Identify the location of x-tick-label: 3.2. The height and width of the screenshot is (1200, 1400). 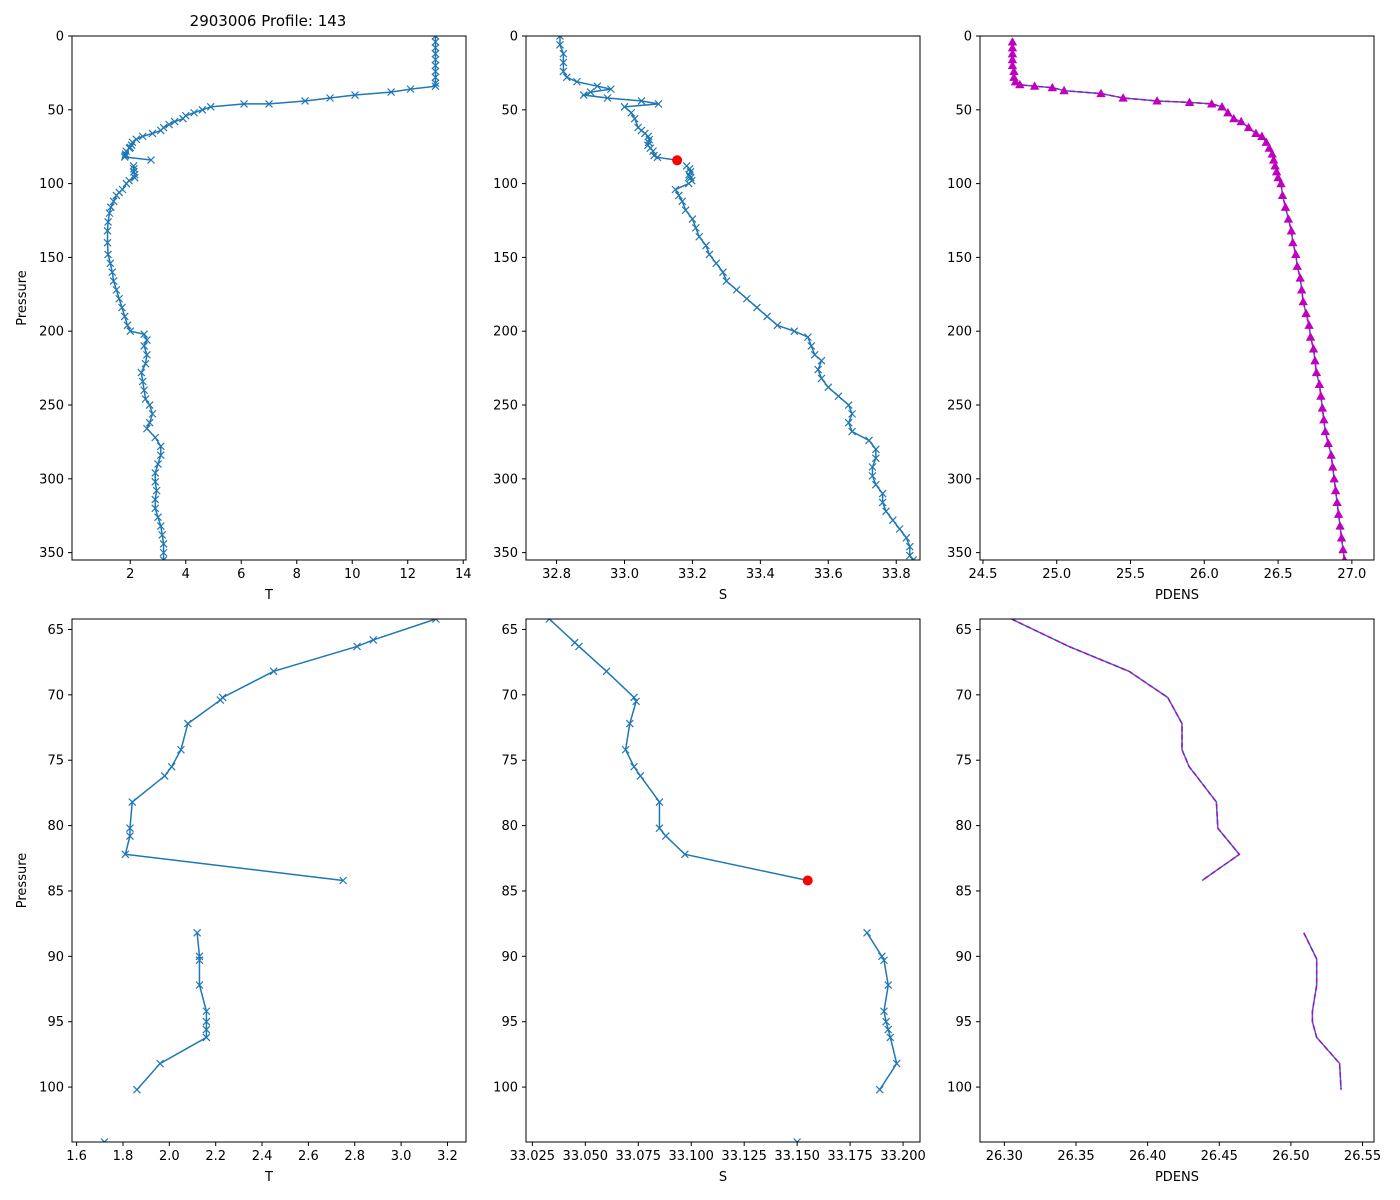
(447, 1156).